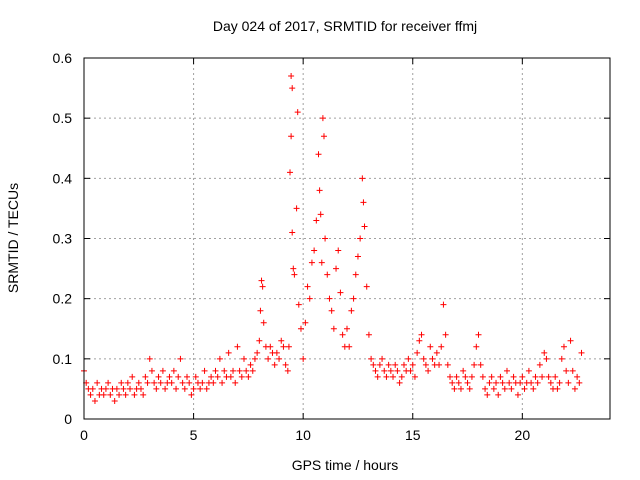 The height and width of the screenshot is (480, 640). I want to click on y-tick-label: 0, so click(68, 419).